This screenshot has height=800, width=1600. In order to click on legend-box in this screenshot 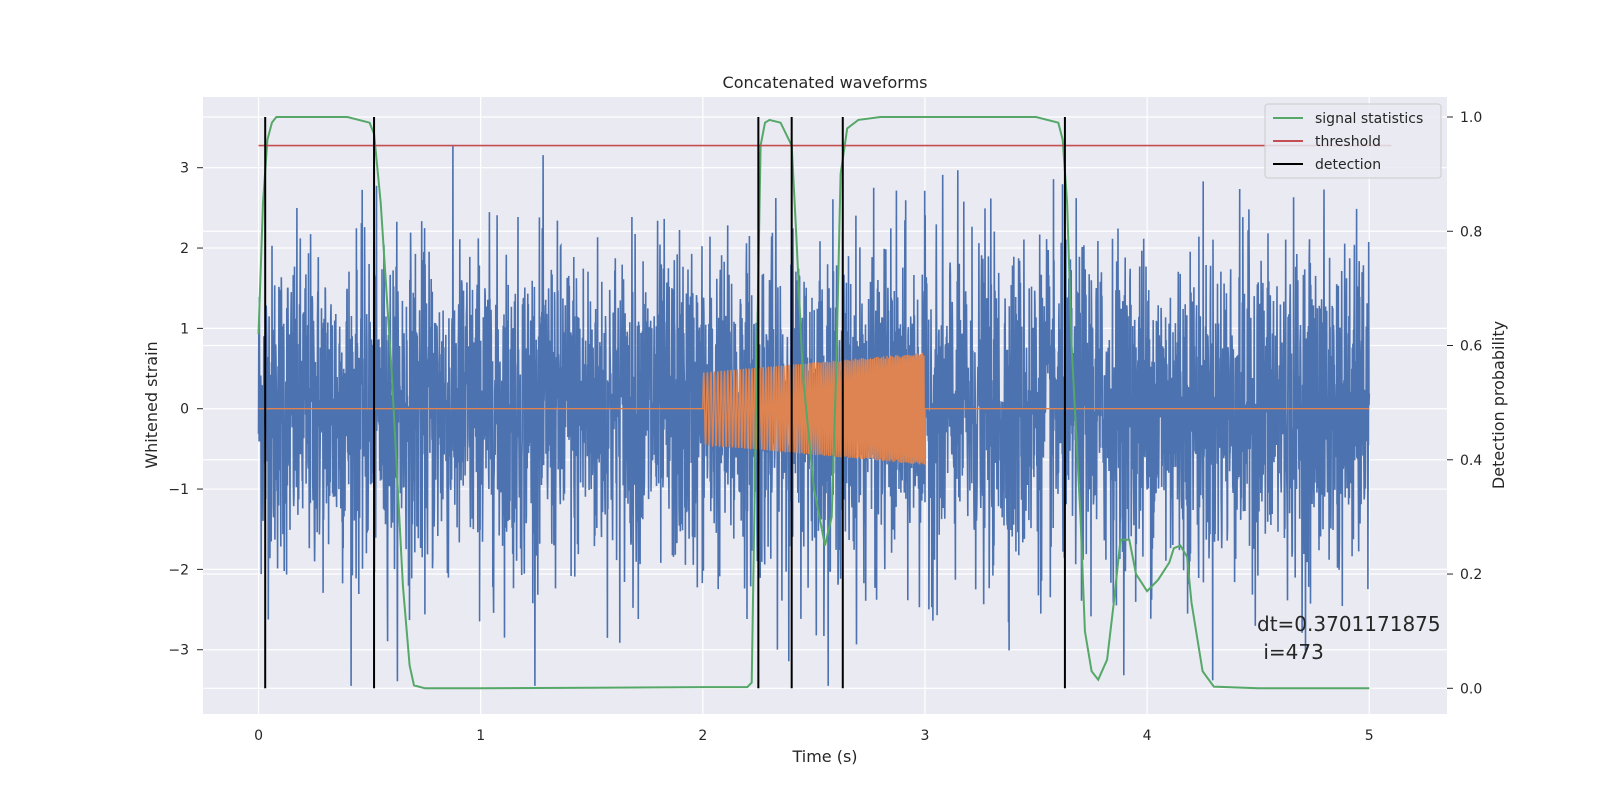, I will do `click(1353, 141)`.